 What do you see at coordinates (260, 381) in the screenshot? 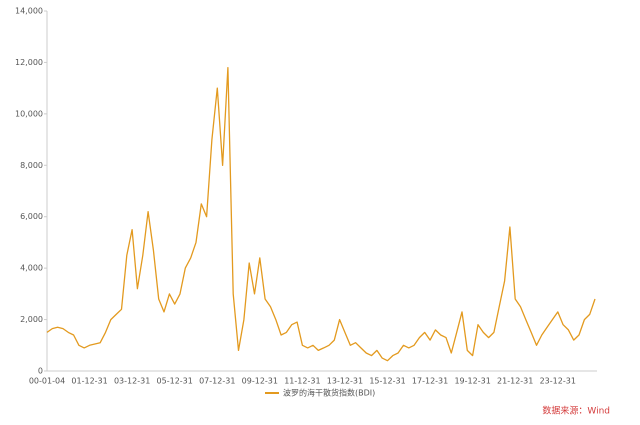
I see `x-tick-label: 09-12-31` at bounding box center [260, 381].